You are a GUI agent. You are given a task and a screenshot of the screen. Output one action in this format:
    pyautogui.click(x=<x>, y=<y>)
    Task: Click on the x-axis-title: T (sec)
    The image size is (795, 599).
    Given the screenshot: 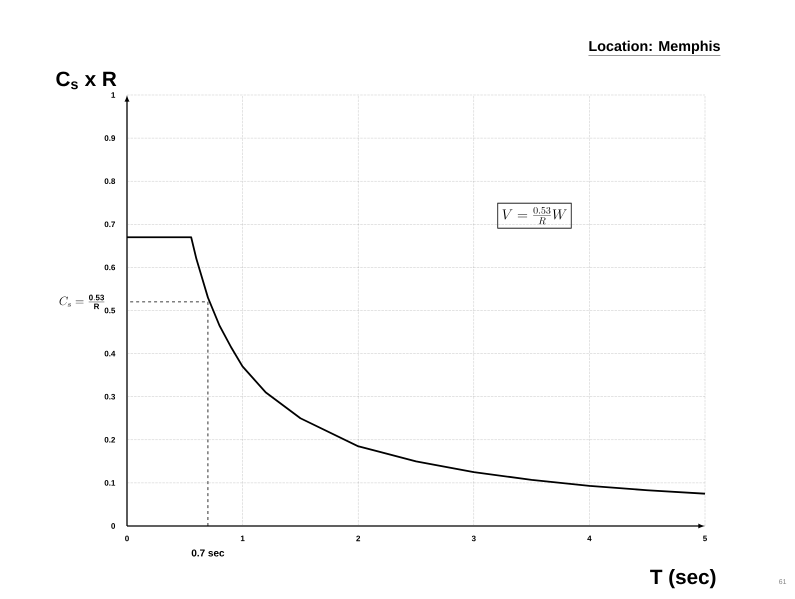 What is the action you would take?
    pyautogui.click(x=683, y=578)
    